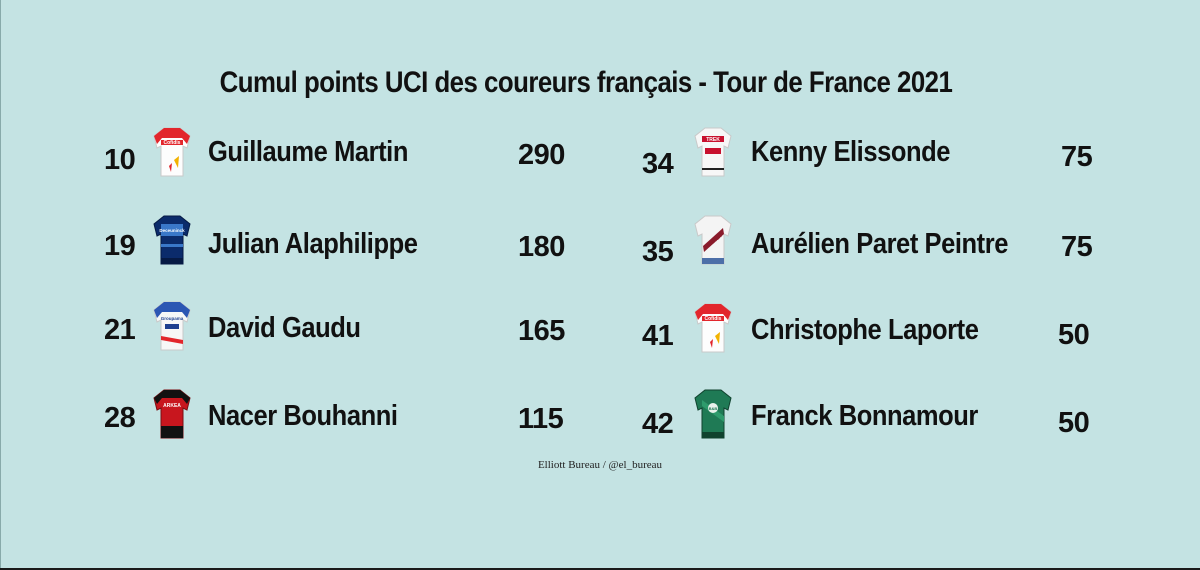  What do you see at coordinates (658, 252) in the screenshot?
I see `rider-rank: 35` at bounding box center [658, 252].